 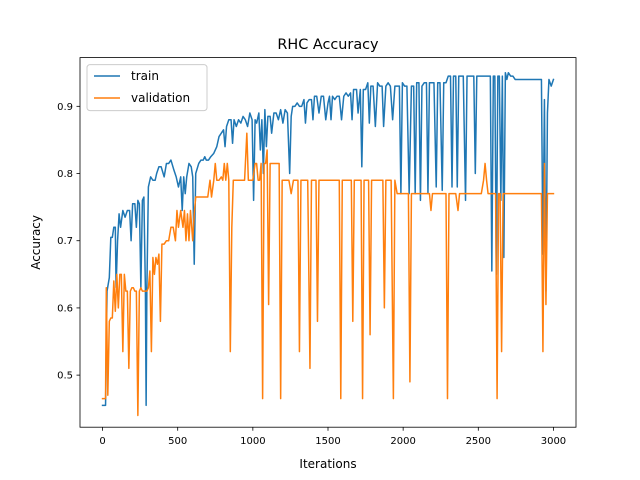 What do you see at coordinates (102, 441) in the screenshot?
I see `x-tick-label: 0` at bounding box center [102, 441].